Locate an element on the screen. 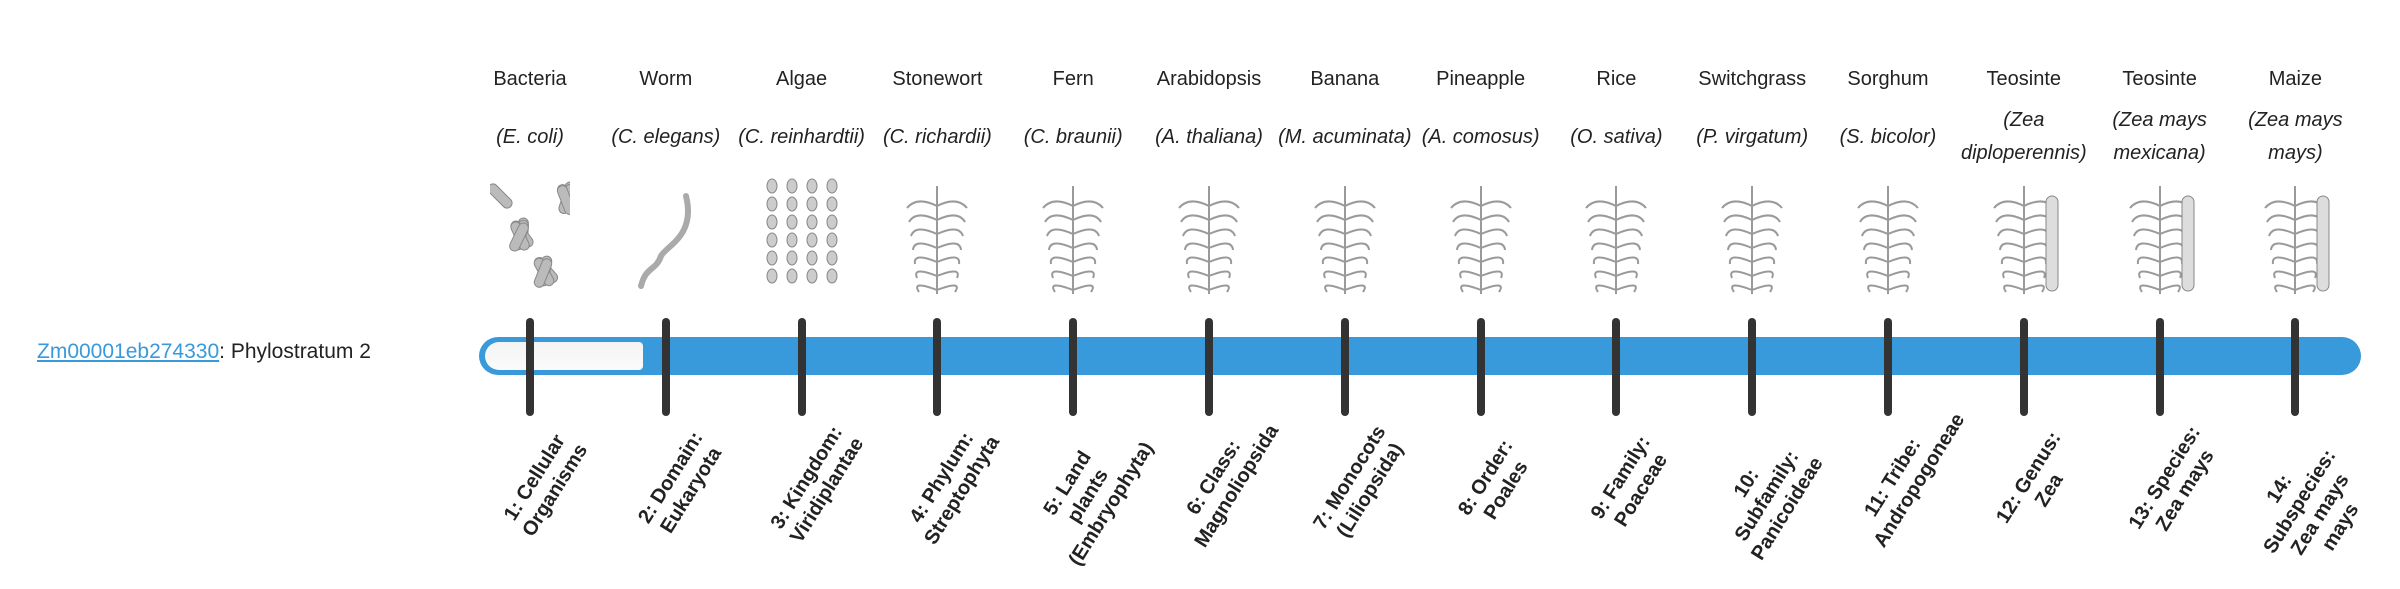 The width and height of the screenshot is (2400, 589). organism-scientific-name: (C. reinhardtii) is located at coordinates (802, 137).